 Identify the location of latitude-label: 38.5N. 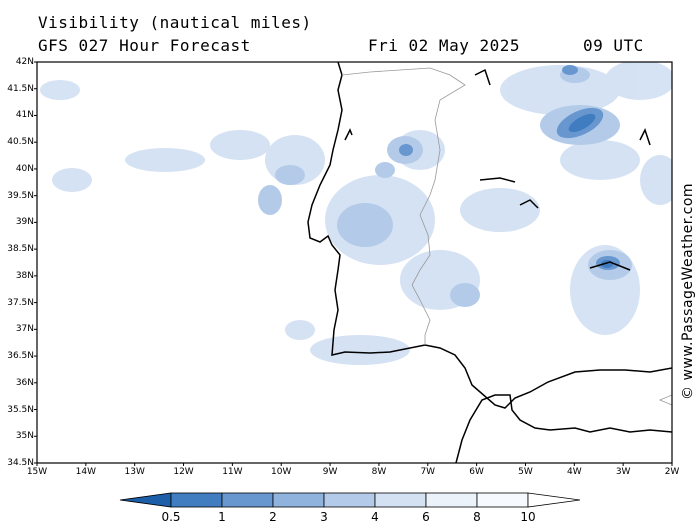
(20, 249).